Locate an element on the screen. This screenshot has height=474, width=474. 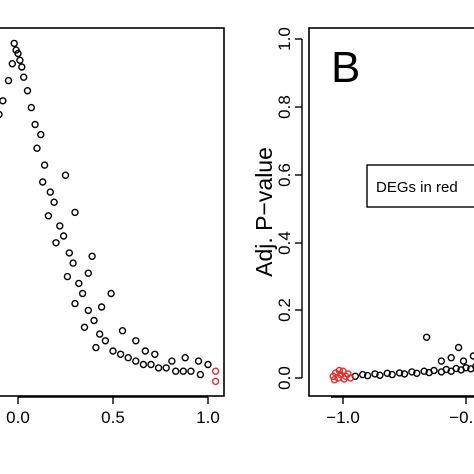
panel-b-x-axis: −1.0 −0.5 is located at coordinates (400, 411).